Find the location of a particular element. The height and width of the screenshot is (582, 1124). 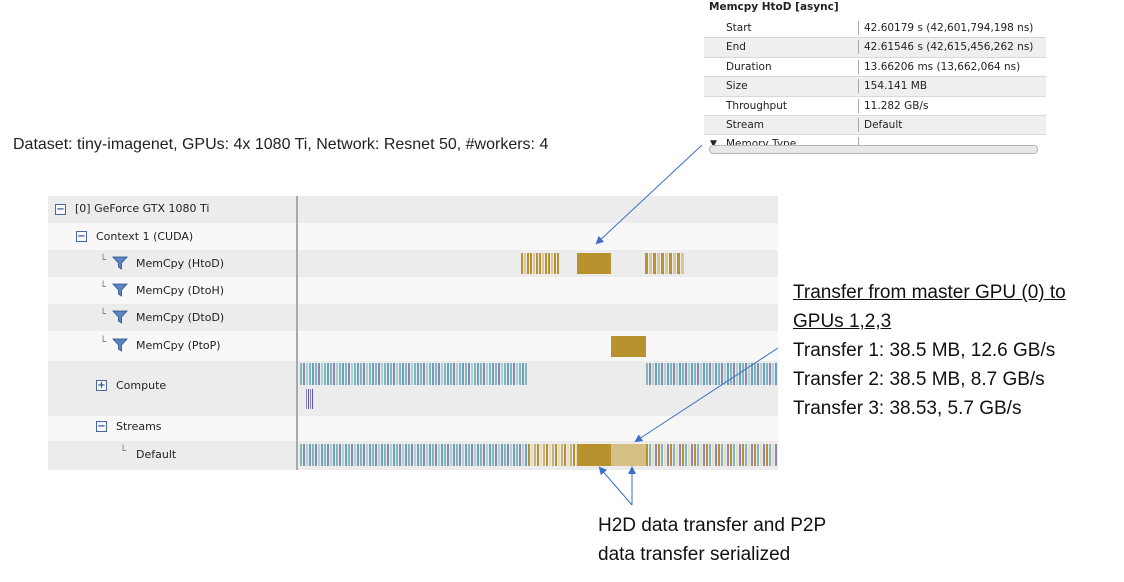

pane-divider is located at coordinates (297, 333).